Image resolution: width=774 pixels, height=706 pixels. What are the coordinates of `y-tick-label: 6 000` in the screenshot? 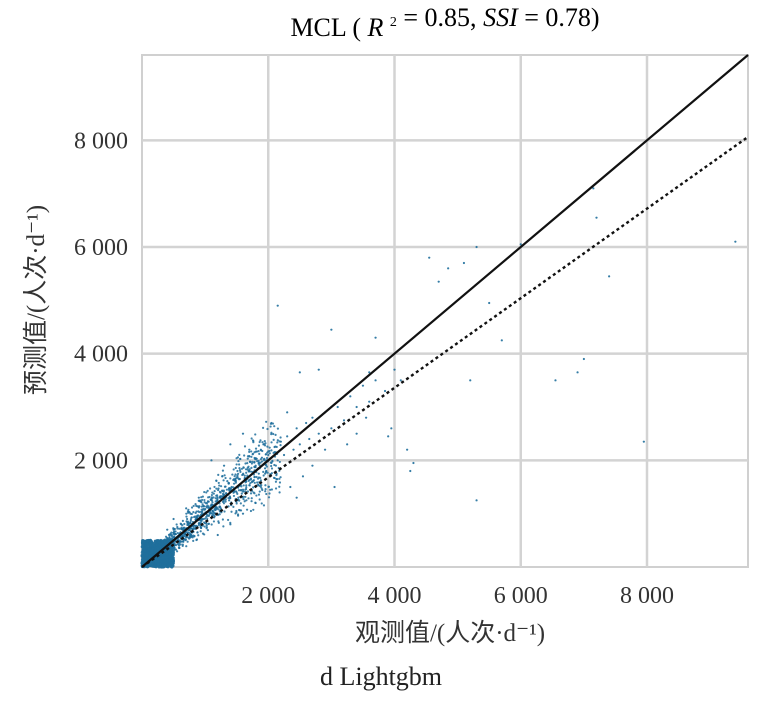 It's located at (101, 248).